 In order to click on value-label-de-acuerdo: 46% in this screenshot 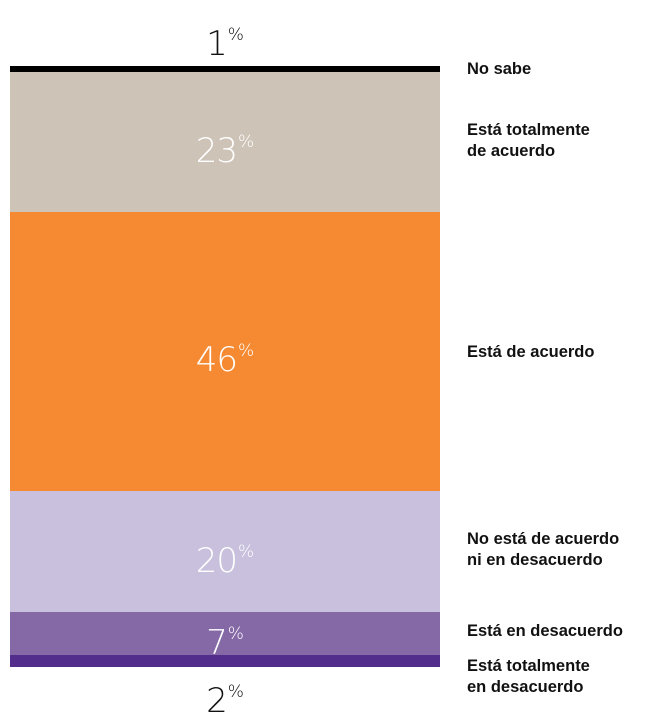, I will do `click(225, 355)`.